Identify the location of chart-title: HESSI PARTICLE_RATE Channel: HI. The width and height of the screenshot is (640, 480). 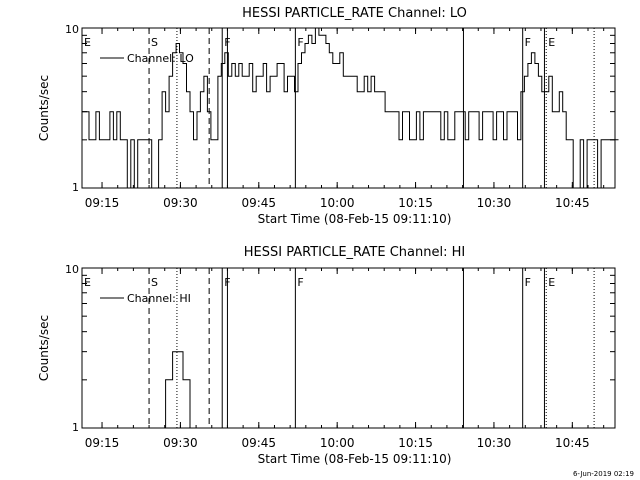
(354, 252).